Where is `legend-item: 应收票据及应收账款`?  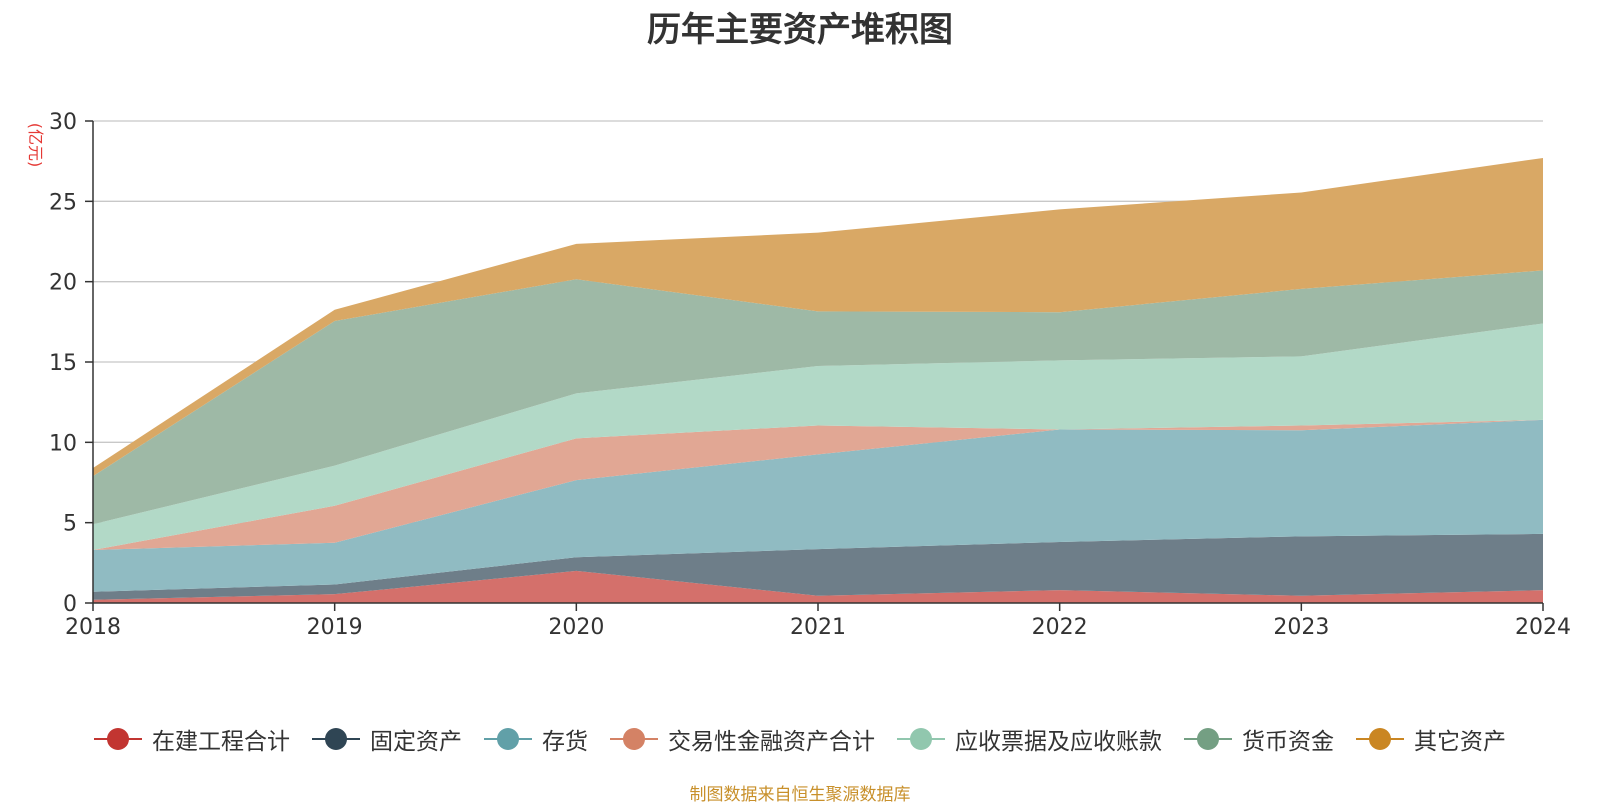 legend-item: 应收票据及应收账款 is located at coordinates (1029, 739).